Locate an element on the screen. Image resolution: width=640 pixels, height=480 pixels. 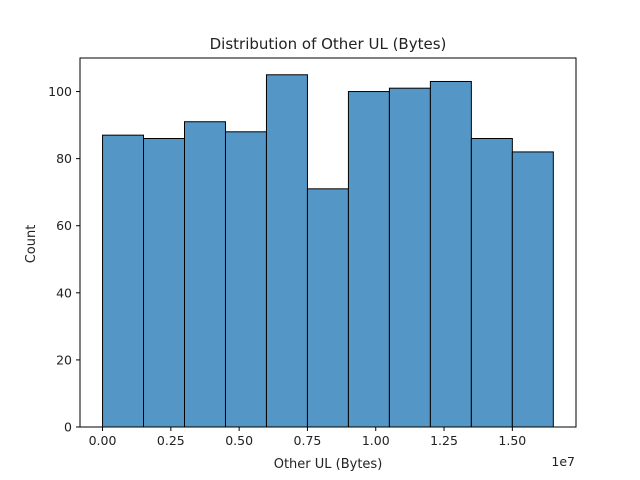
x-tick-label: 0.75 is located at coordinates (308, 440).